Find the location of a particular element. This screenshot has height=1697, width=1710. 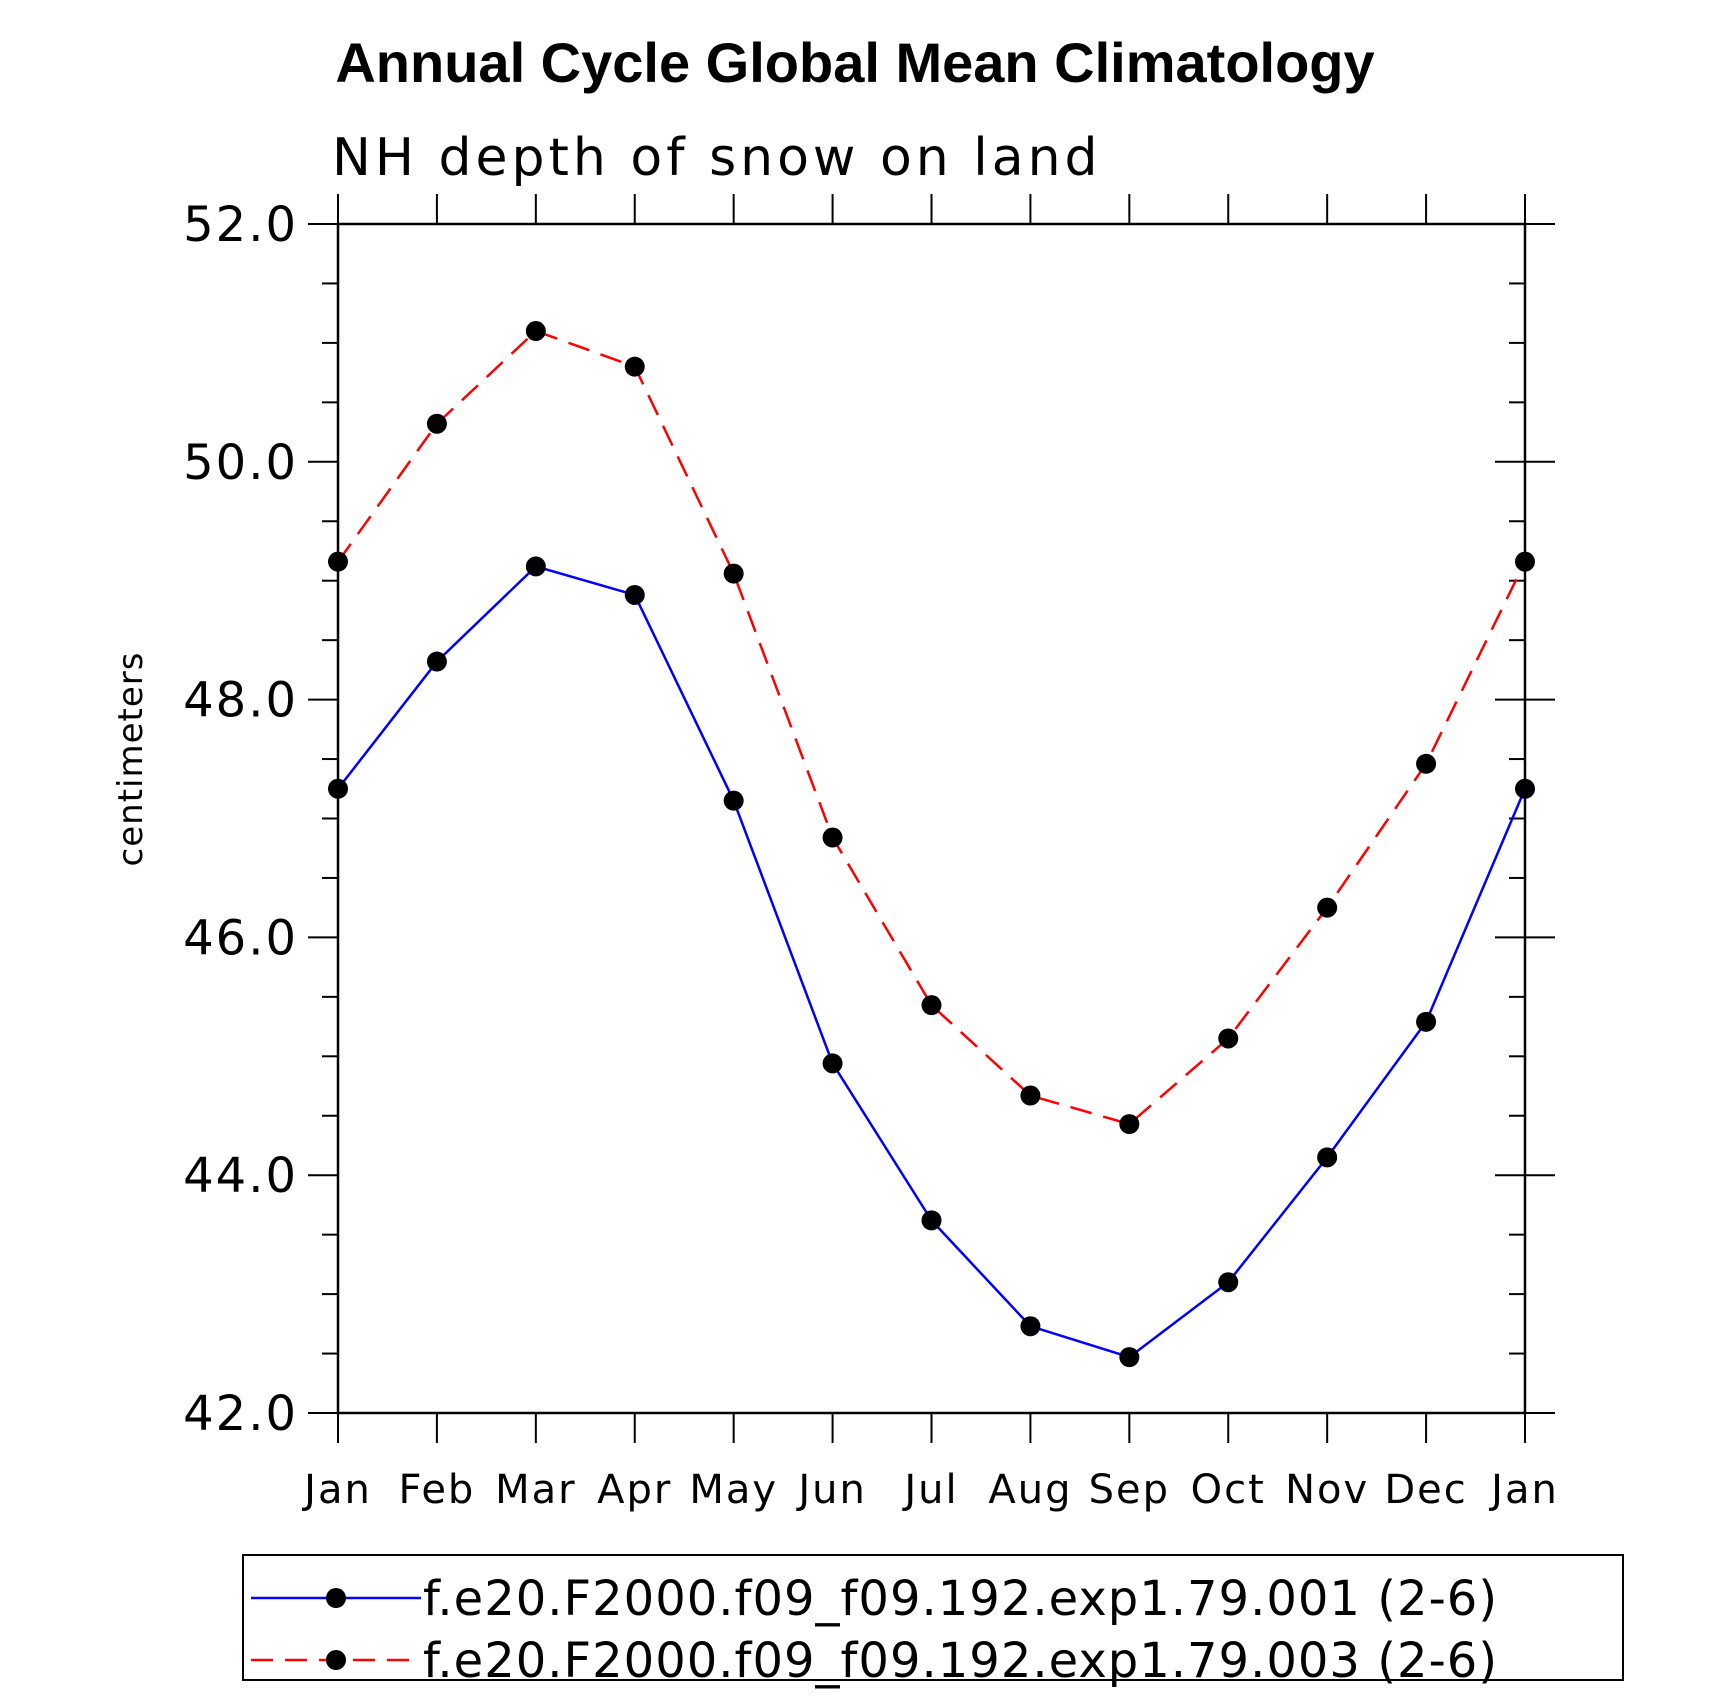

x-tick-label: Oct is located at coordinates (1228, 1490).